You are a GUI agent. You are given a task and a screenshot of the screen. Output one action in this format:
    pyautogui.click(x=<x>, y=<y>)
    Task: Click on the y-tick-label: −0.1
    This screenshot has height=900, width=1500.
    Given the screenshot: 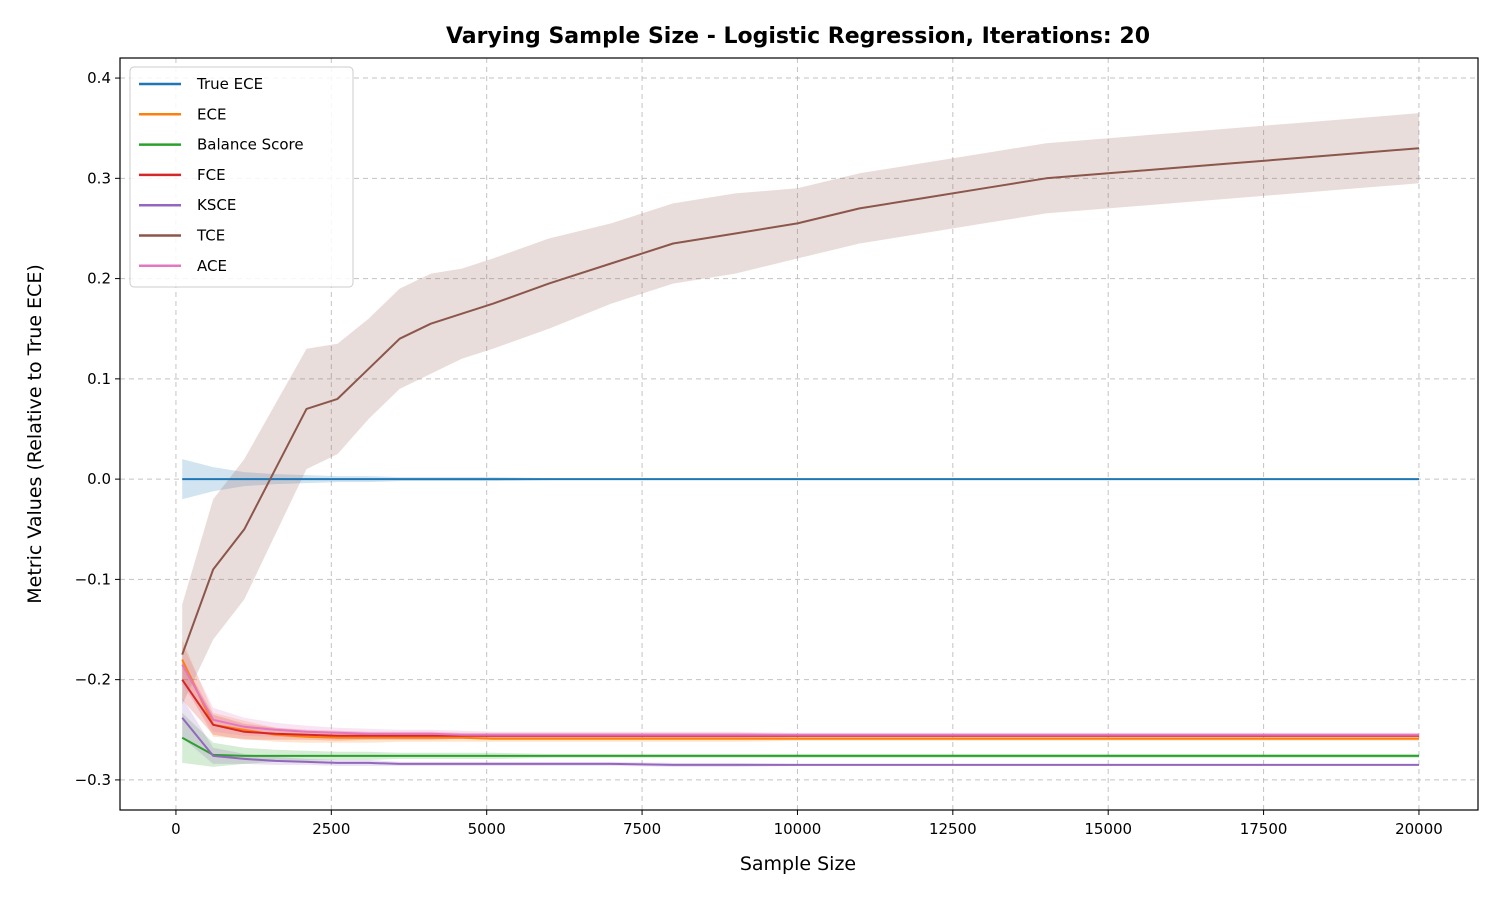 What is the action you would take?
    pyautogui.click(x=93, y=579)
    